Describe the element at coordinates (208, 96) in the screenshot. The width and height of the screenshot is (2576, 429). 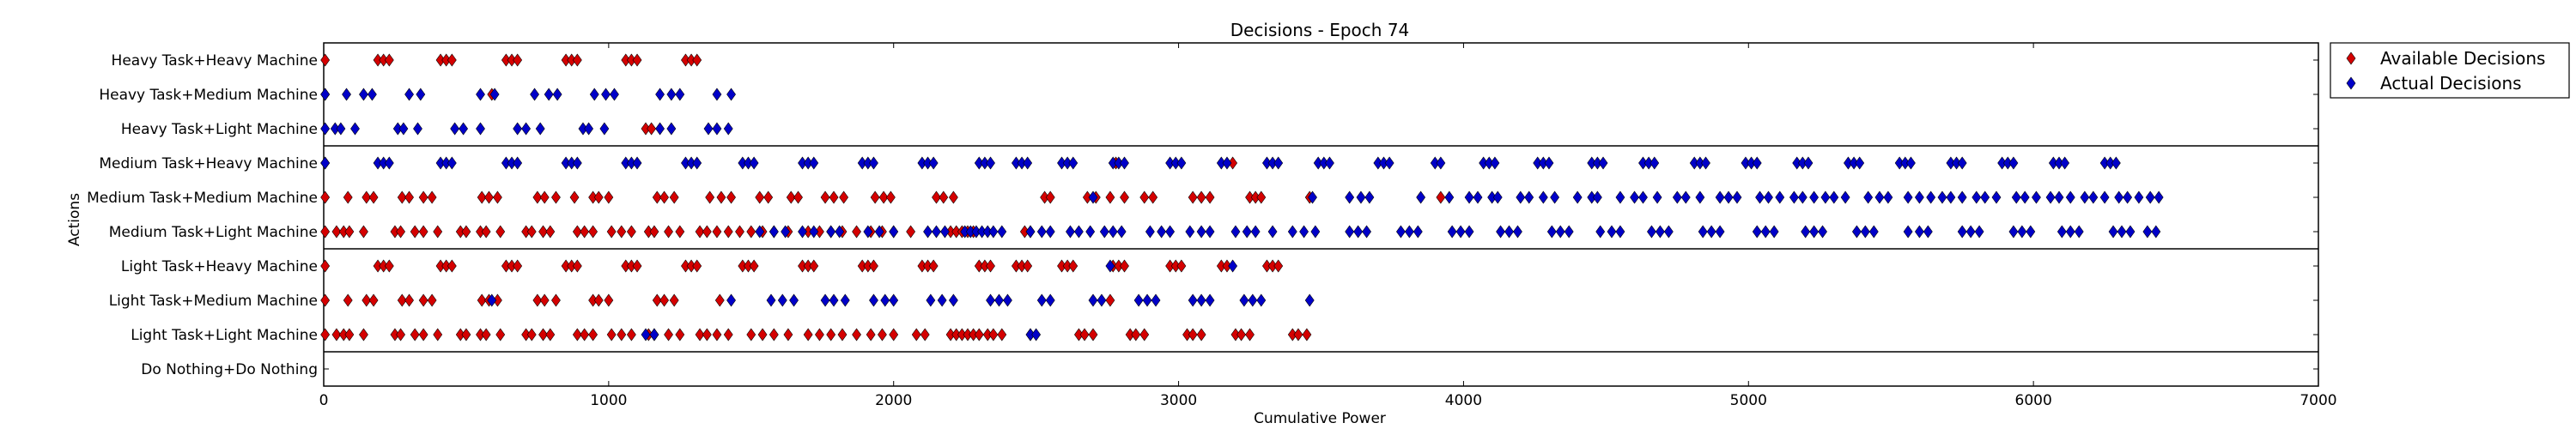
I see `y-tick-label: Heavy Task+Medium Machine` at that location.